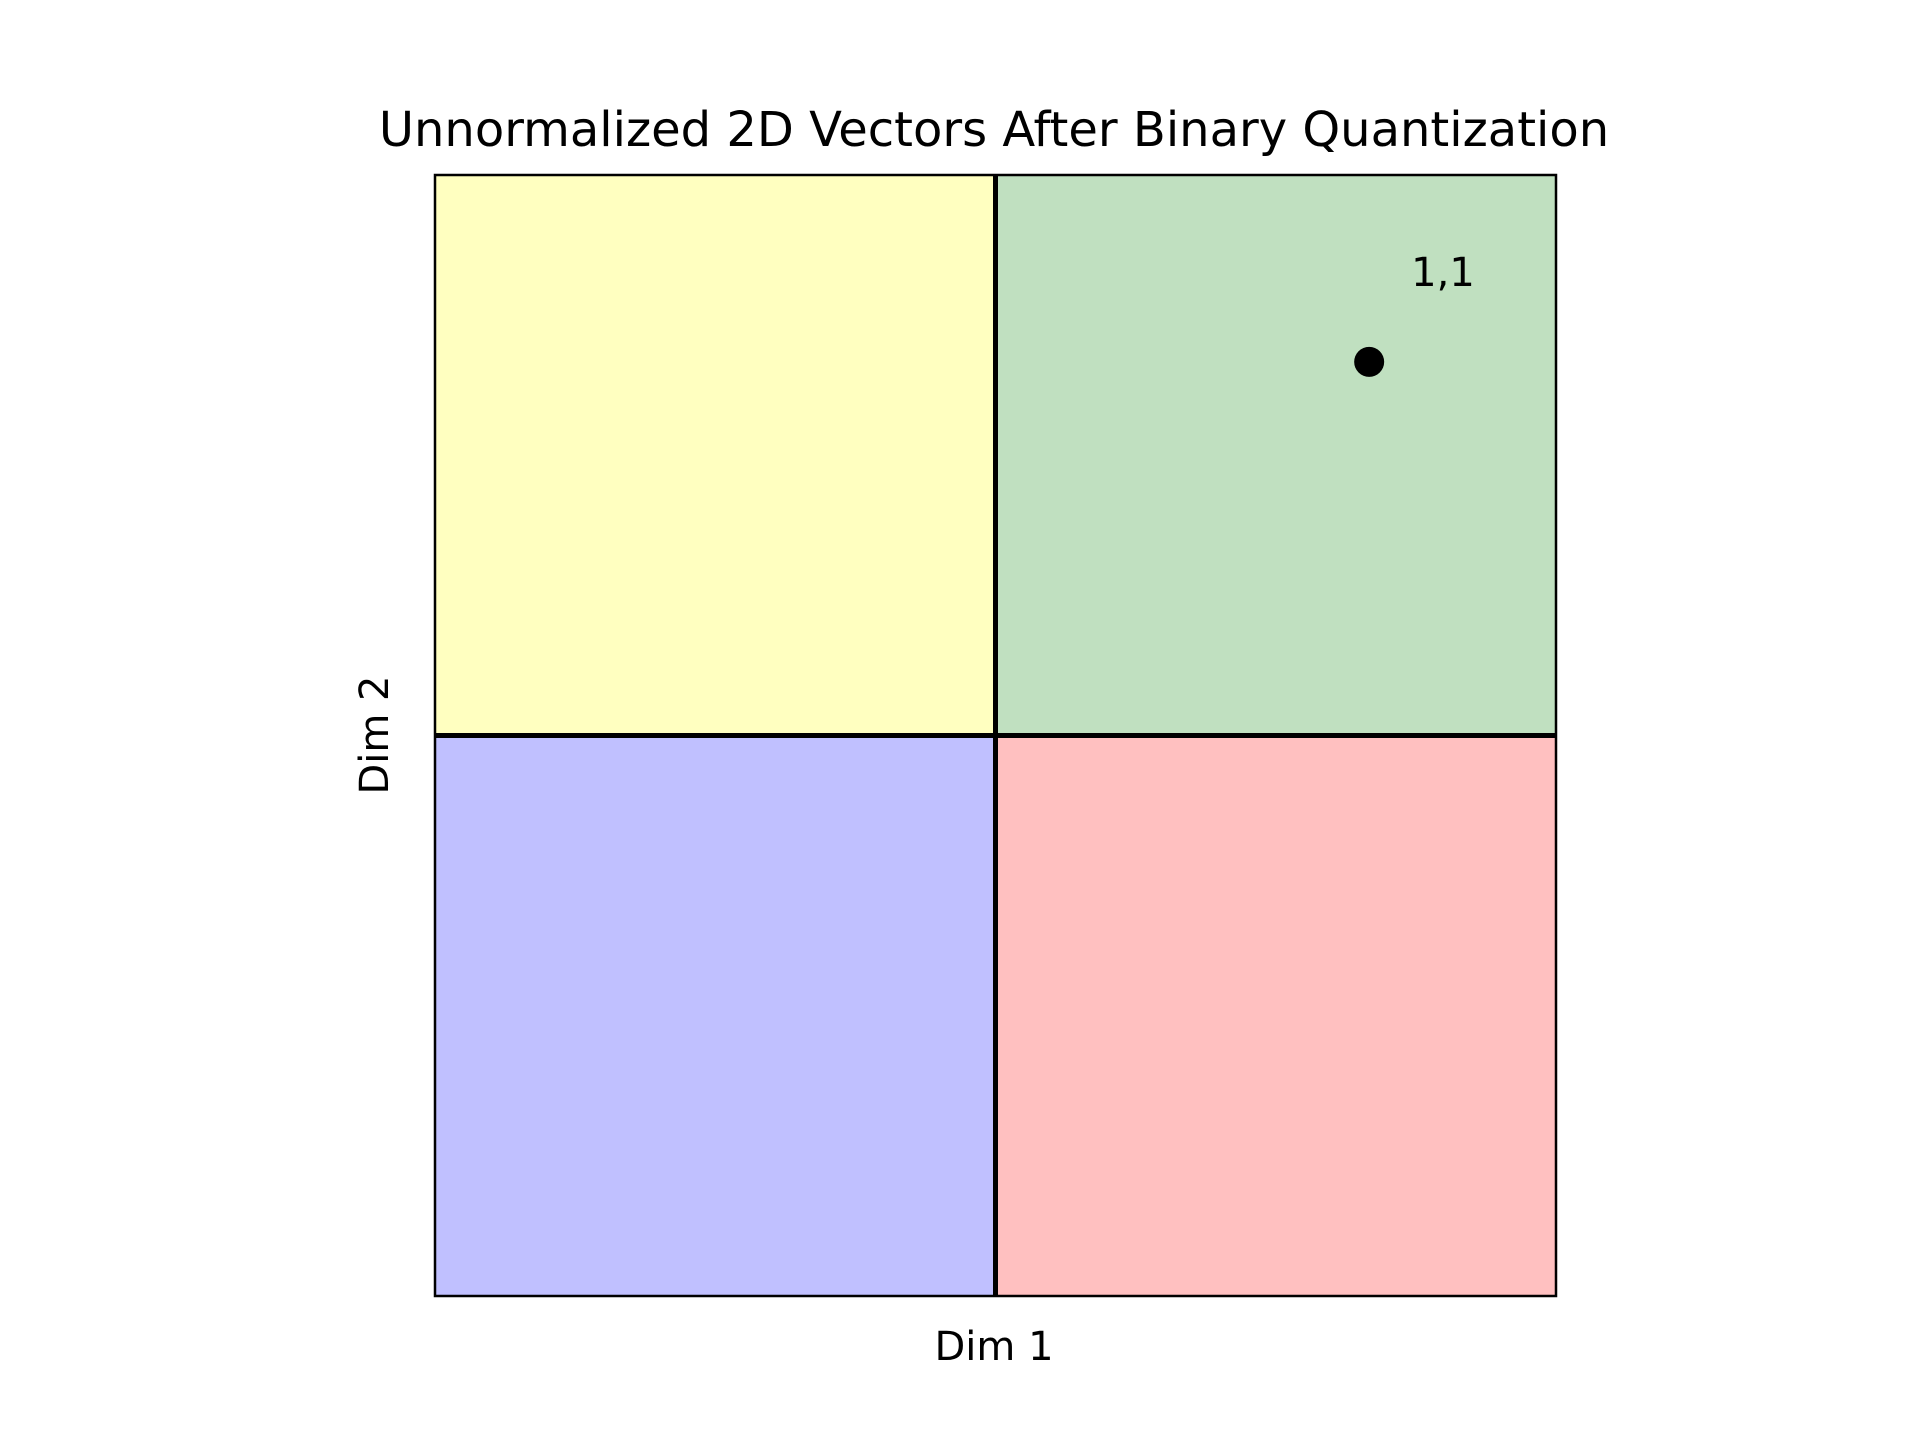 This screenshot has width=1920, height=1440. What do you see at coordinates (1275, 455) in the screenshot?
I see `quadrant-top-right` at bounding box center [1275, 455].